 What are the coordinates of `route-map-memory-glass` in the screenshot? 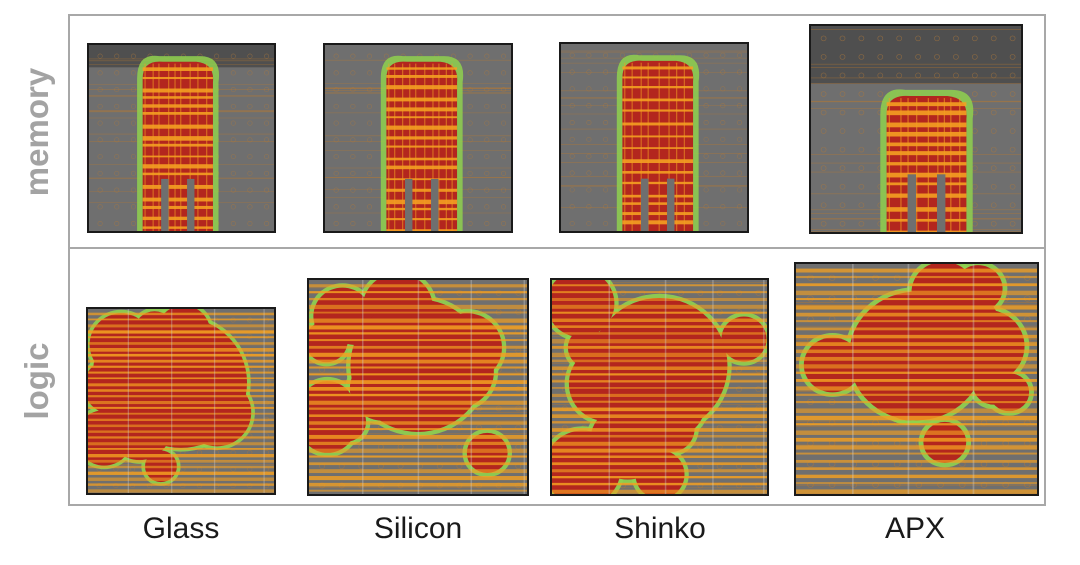 It's located at (181, 138).